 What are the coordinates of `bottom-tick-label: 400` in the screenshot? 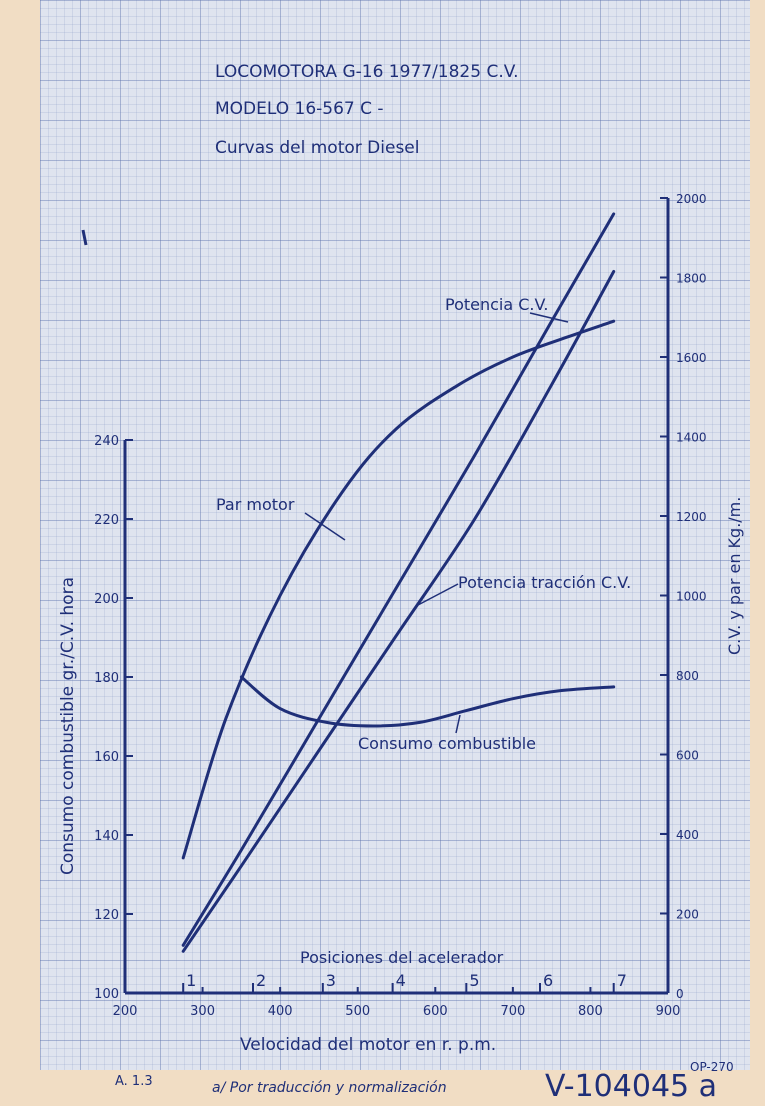 It's located at (280, 1011).